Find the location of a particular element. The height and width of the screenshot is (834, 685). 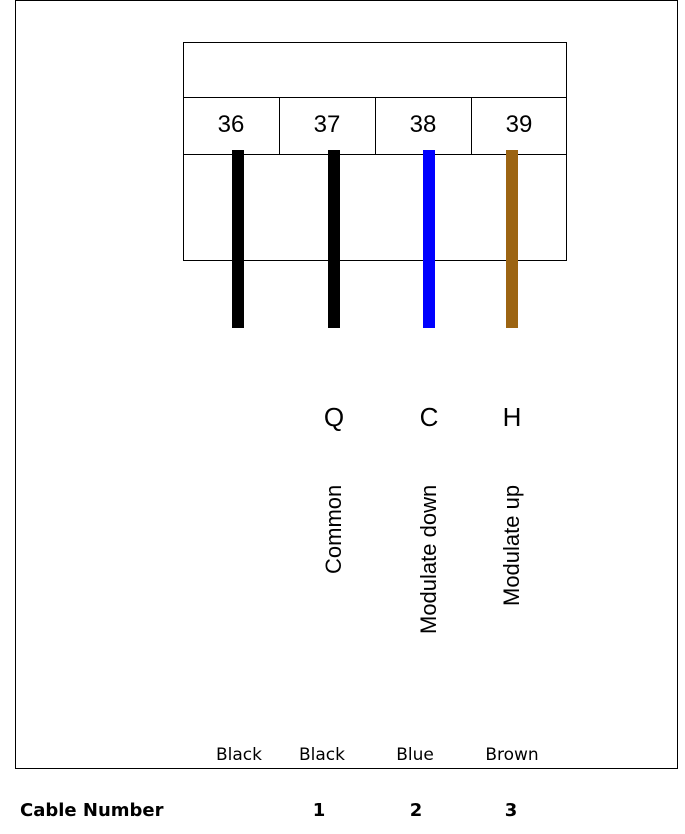

color-label-38: Blue is located at coordinates (415, 755).